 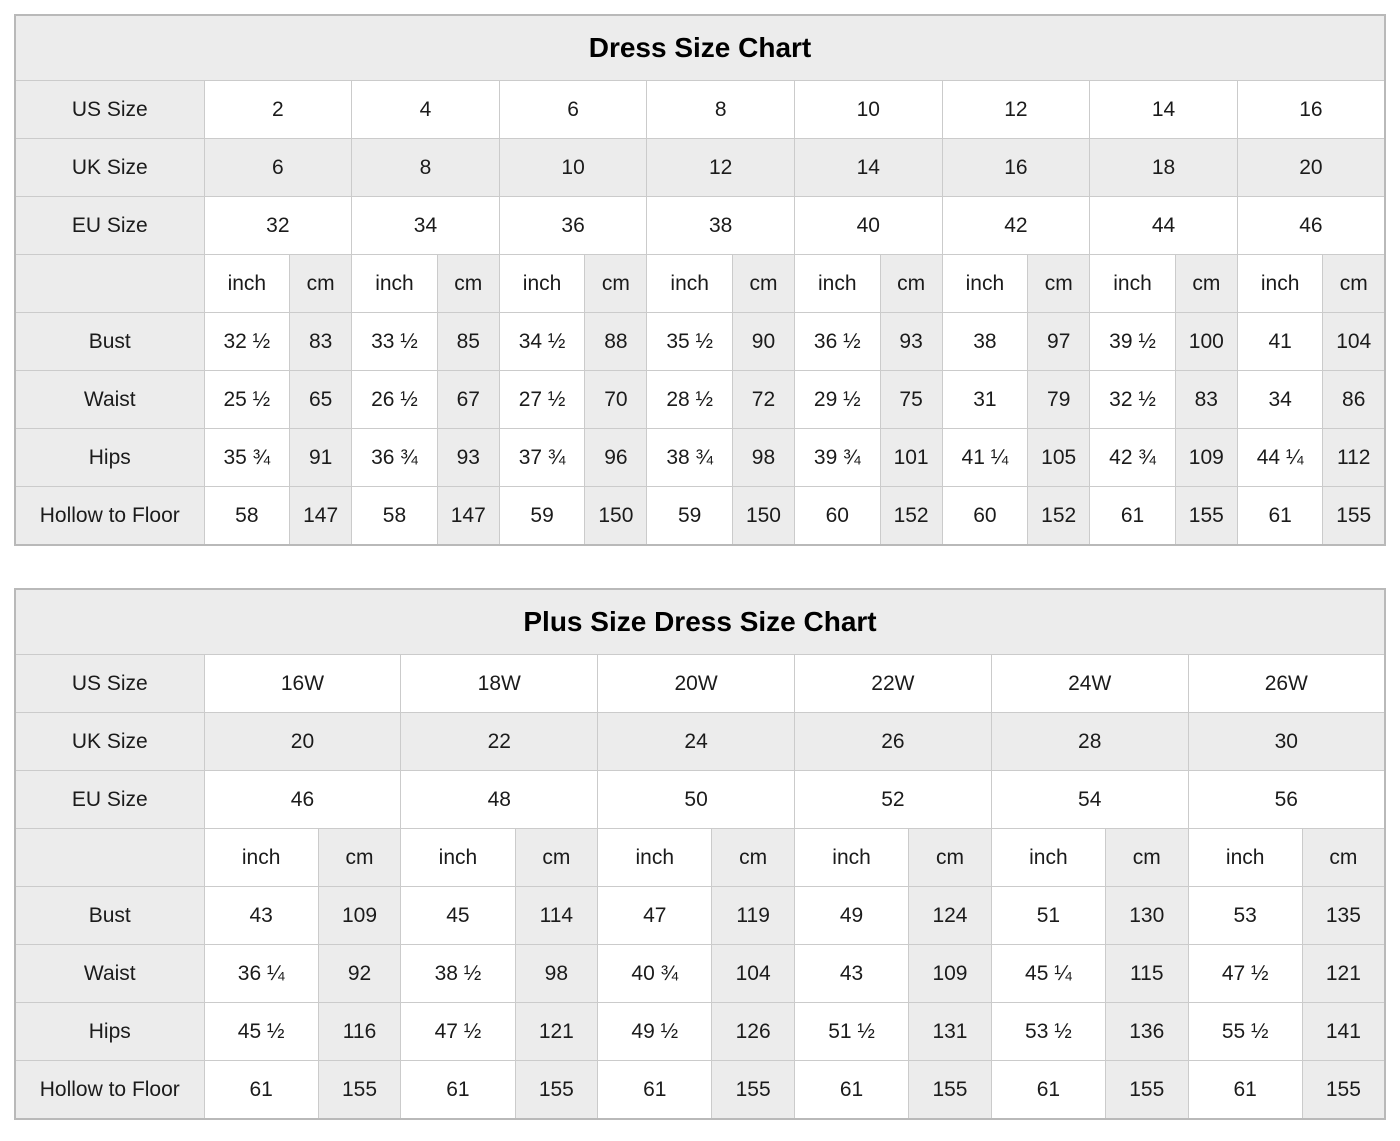 What do you see at coordinates (1343, 1031) in the screenshot?
I see `measure-cm-value: 141` at bounding box center [1343, 1031].